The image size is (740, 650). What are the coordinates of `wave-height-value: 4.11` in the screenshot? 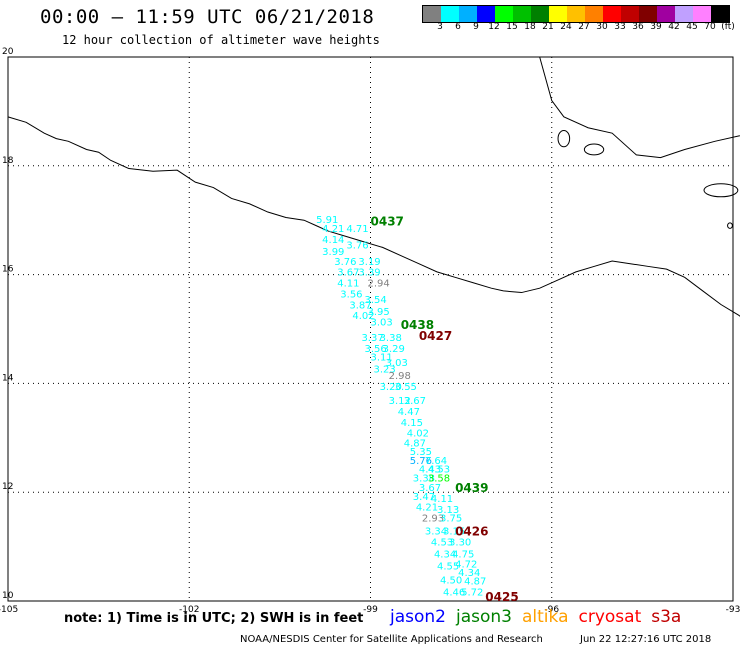 It's located at (442, 499).